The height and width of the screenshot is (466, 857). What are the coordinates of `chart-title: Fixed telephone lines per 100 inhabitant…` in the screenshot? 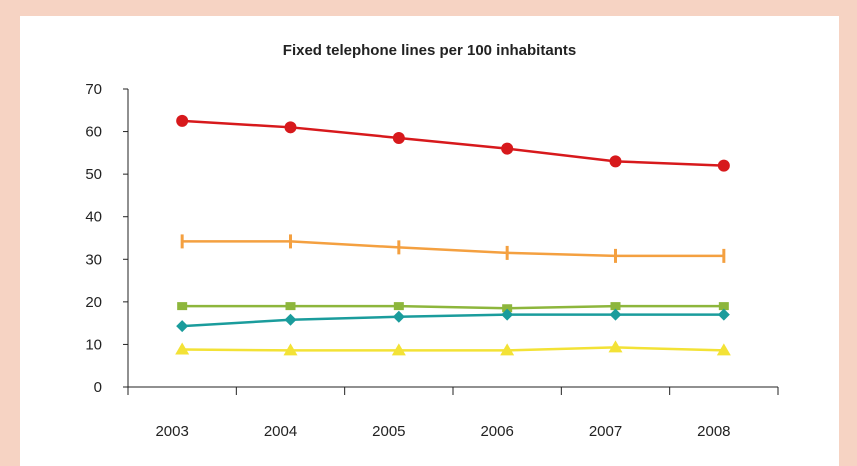 It's located at (429, 50).